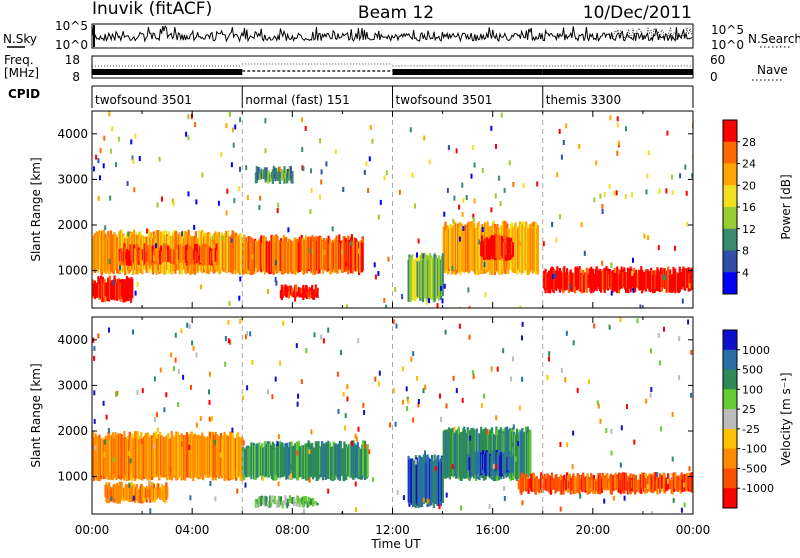 The height and width of the screenshot is (558, 800). Describe the element at coordinates (727, 30) in the screenshot. I see `nsearch-tick-high: 10^5` at that location.